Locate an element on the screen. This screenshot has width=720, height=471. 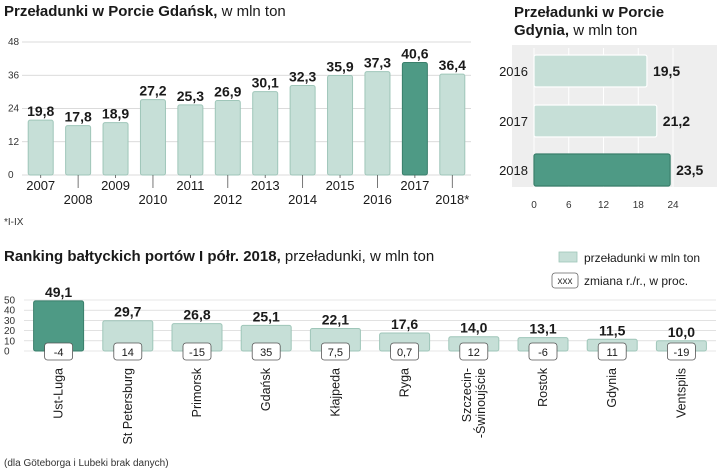
ranking-change-label: 14 is located at coordinates (128, 353).